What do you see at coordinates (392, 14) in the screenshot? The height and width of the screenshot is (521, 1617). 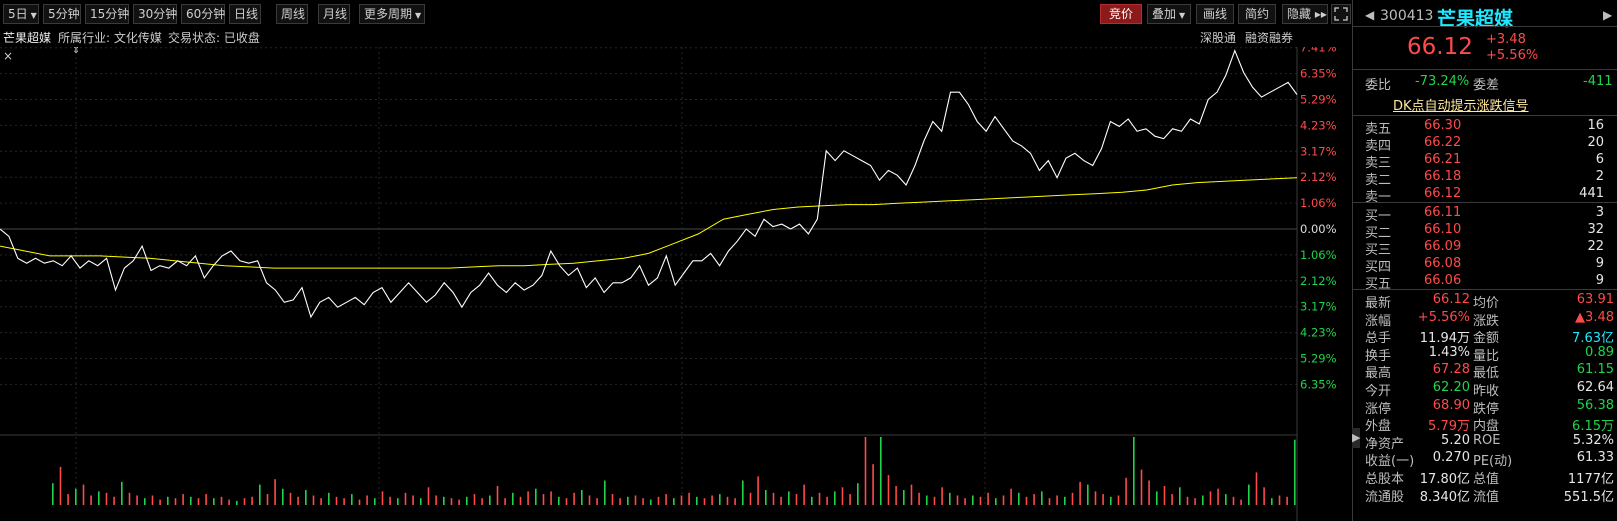 I see `more-periods-dropdown: 更多周期 ▼` at bounding box center [392, 14].